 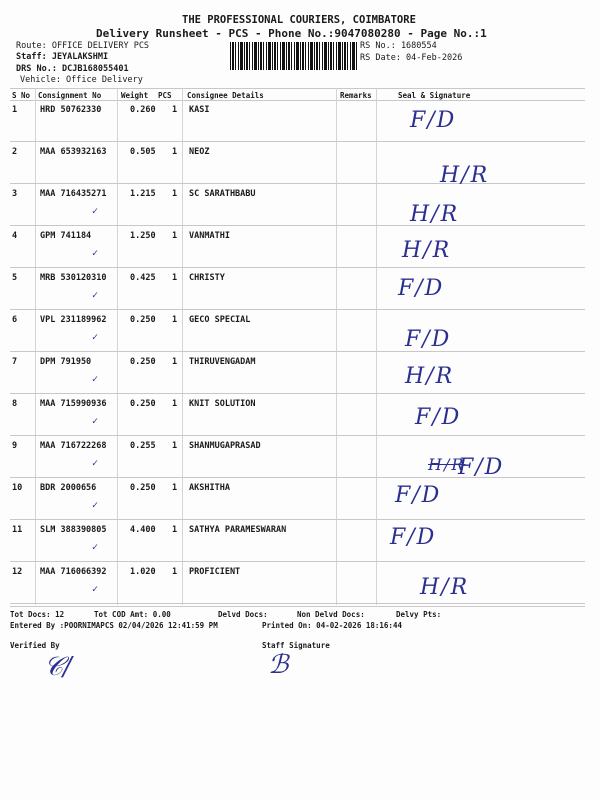 I want to click on consignee-cell: VANMATHI, so click(x=209, y=236).